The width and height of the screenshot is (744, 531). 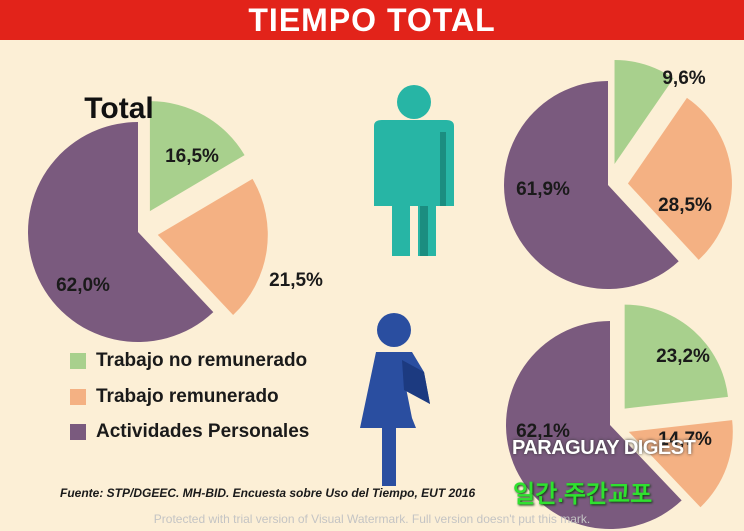 What do you see at coordinates (583, 494) in the screenshot?
I see `watermark-korean: 일간.주간교포` at bounding box center [583, 494].